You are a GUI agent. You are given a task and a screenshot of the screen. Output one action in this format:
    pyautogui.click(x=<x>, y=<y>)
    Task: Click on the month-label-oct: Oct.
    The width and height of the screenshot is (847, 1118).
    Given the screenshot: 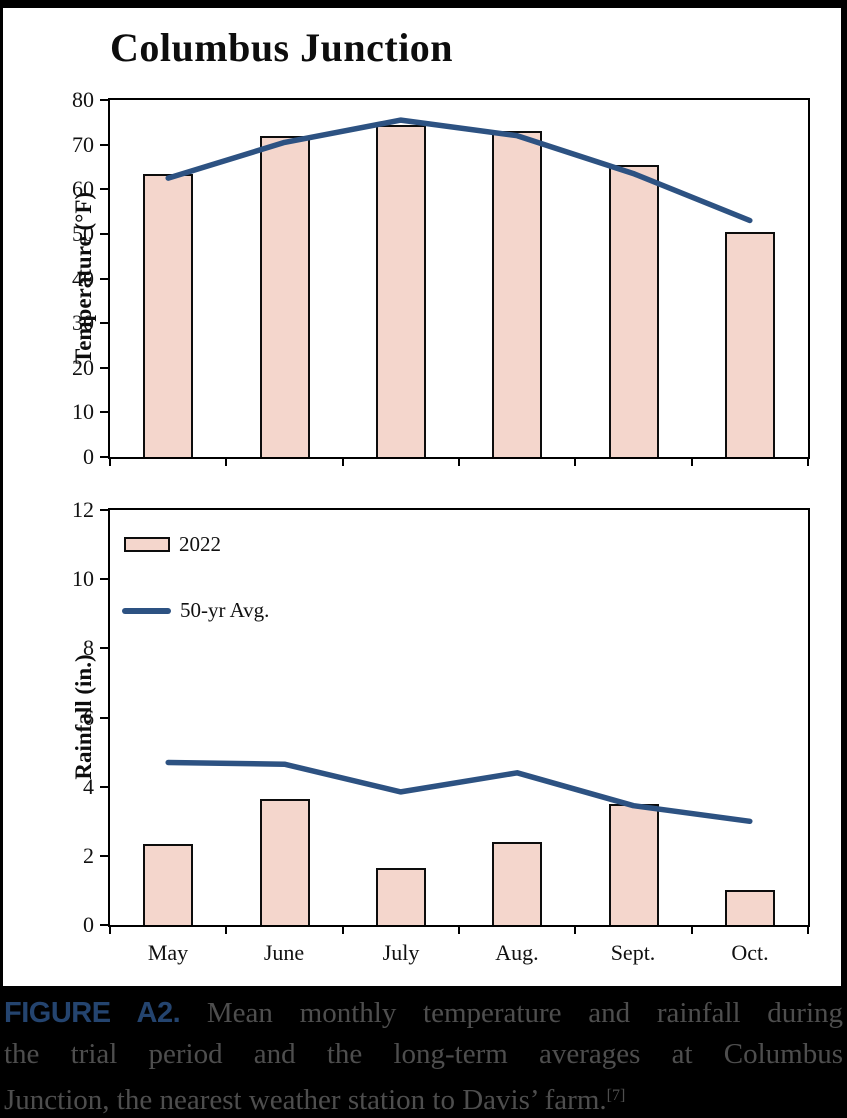 What is the action you would take?
    pyautogui.click(x=750, y=952)
    